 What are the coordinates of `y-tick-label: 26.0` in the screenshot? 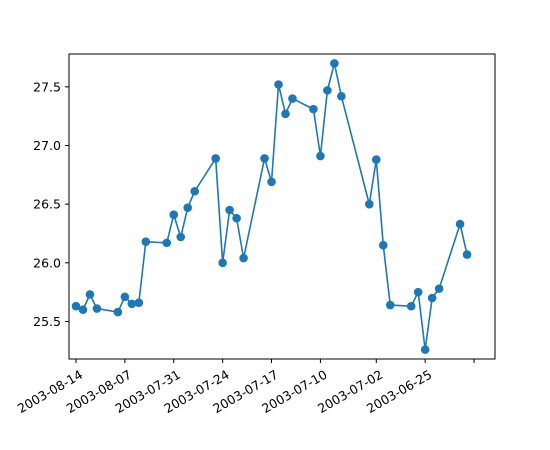 It's located at (47, 262).